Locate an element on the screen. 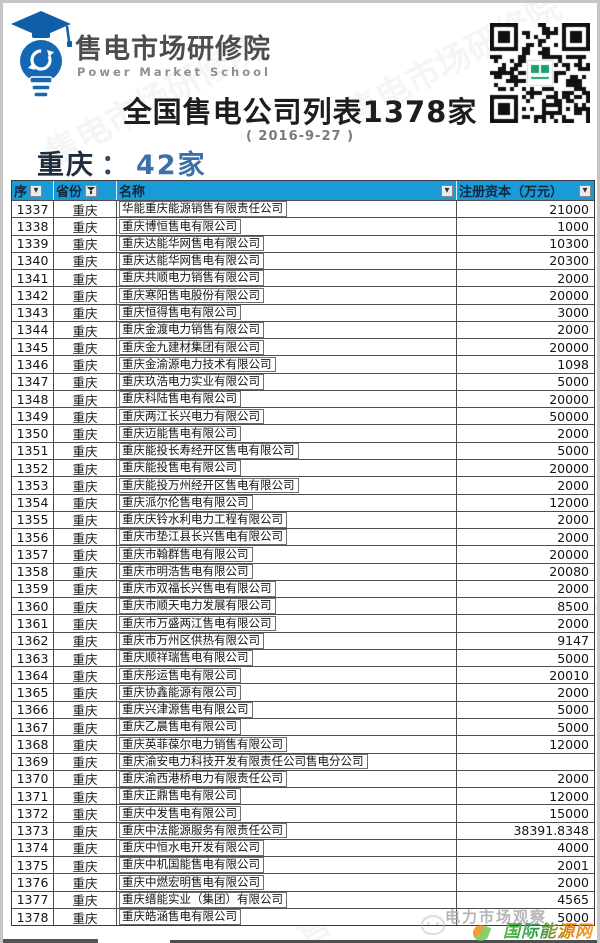 The width and height of the screenshot is (600, 943). power-market-school-logo-icon is located at coordinates (41, 54).